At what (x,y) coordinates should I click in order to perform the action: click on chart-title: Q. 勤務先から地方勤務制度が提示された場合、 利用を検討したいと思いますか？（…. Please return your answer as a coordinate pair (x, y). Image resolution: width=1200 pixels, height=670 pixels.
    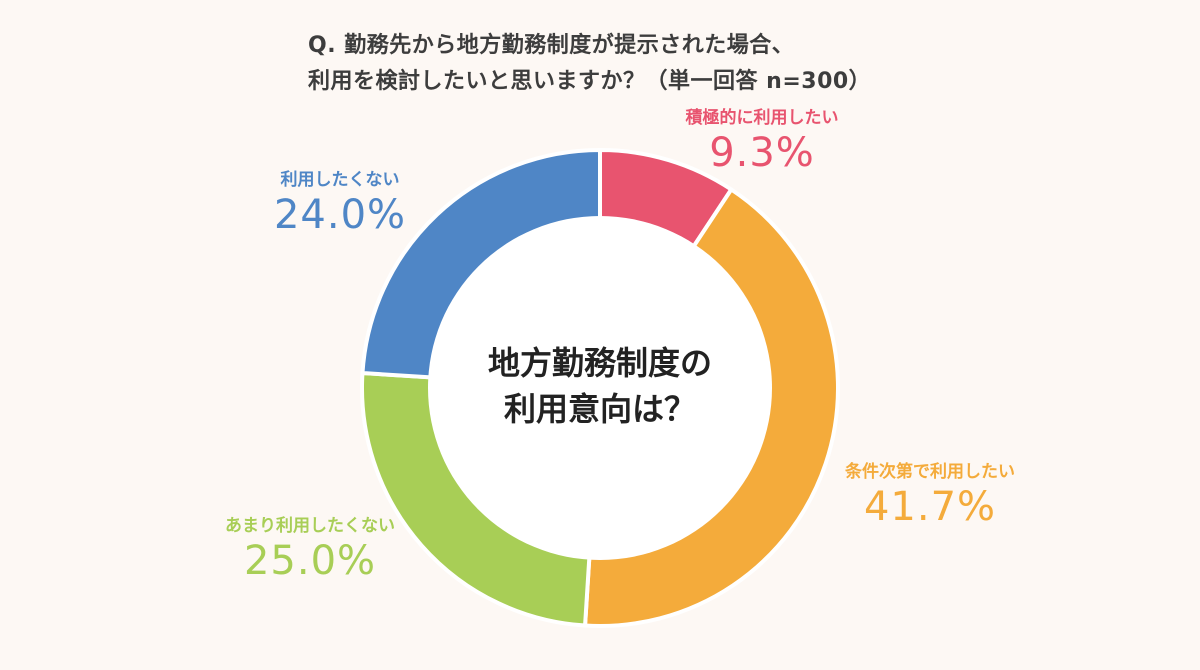
    Looking at the image, I should click on (589, 64).